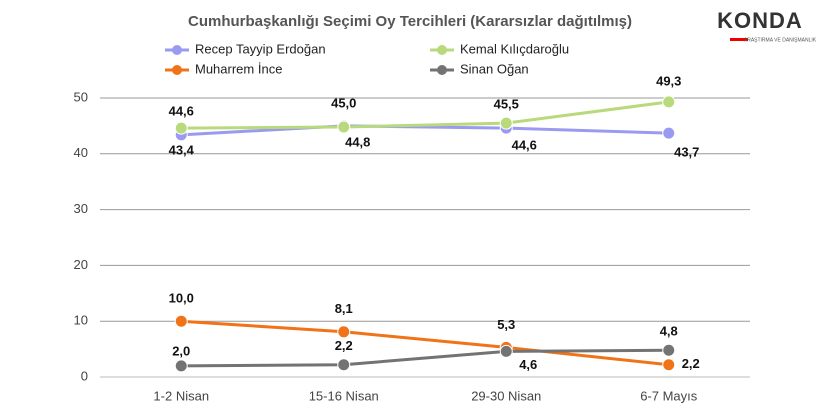 The width and height of the screenshot is (820, 410). What do you see at coordinates (357, 141) in the screenshot?
I see `value-label: 44,8` at bounding box center [357, 141].